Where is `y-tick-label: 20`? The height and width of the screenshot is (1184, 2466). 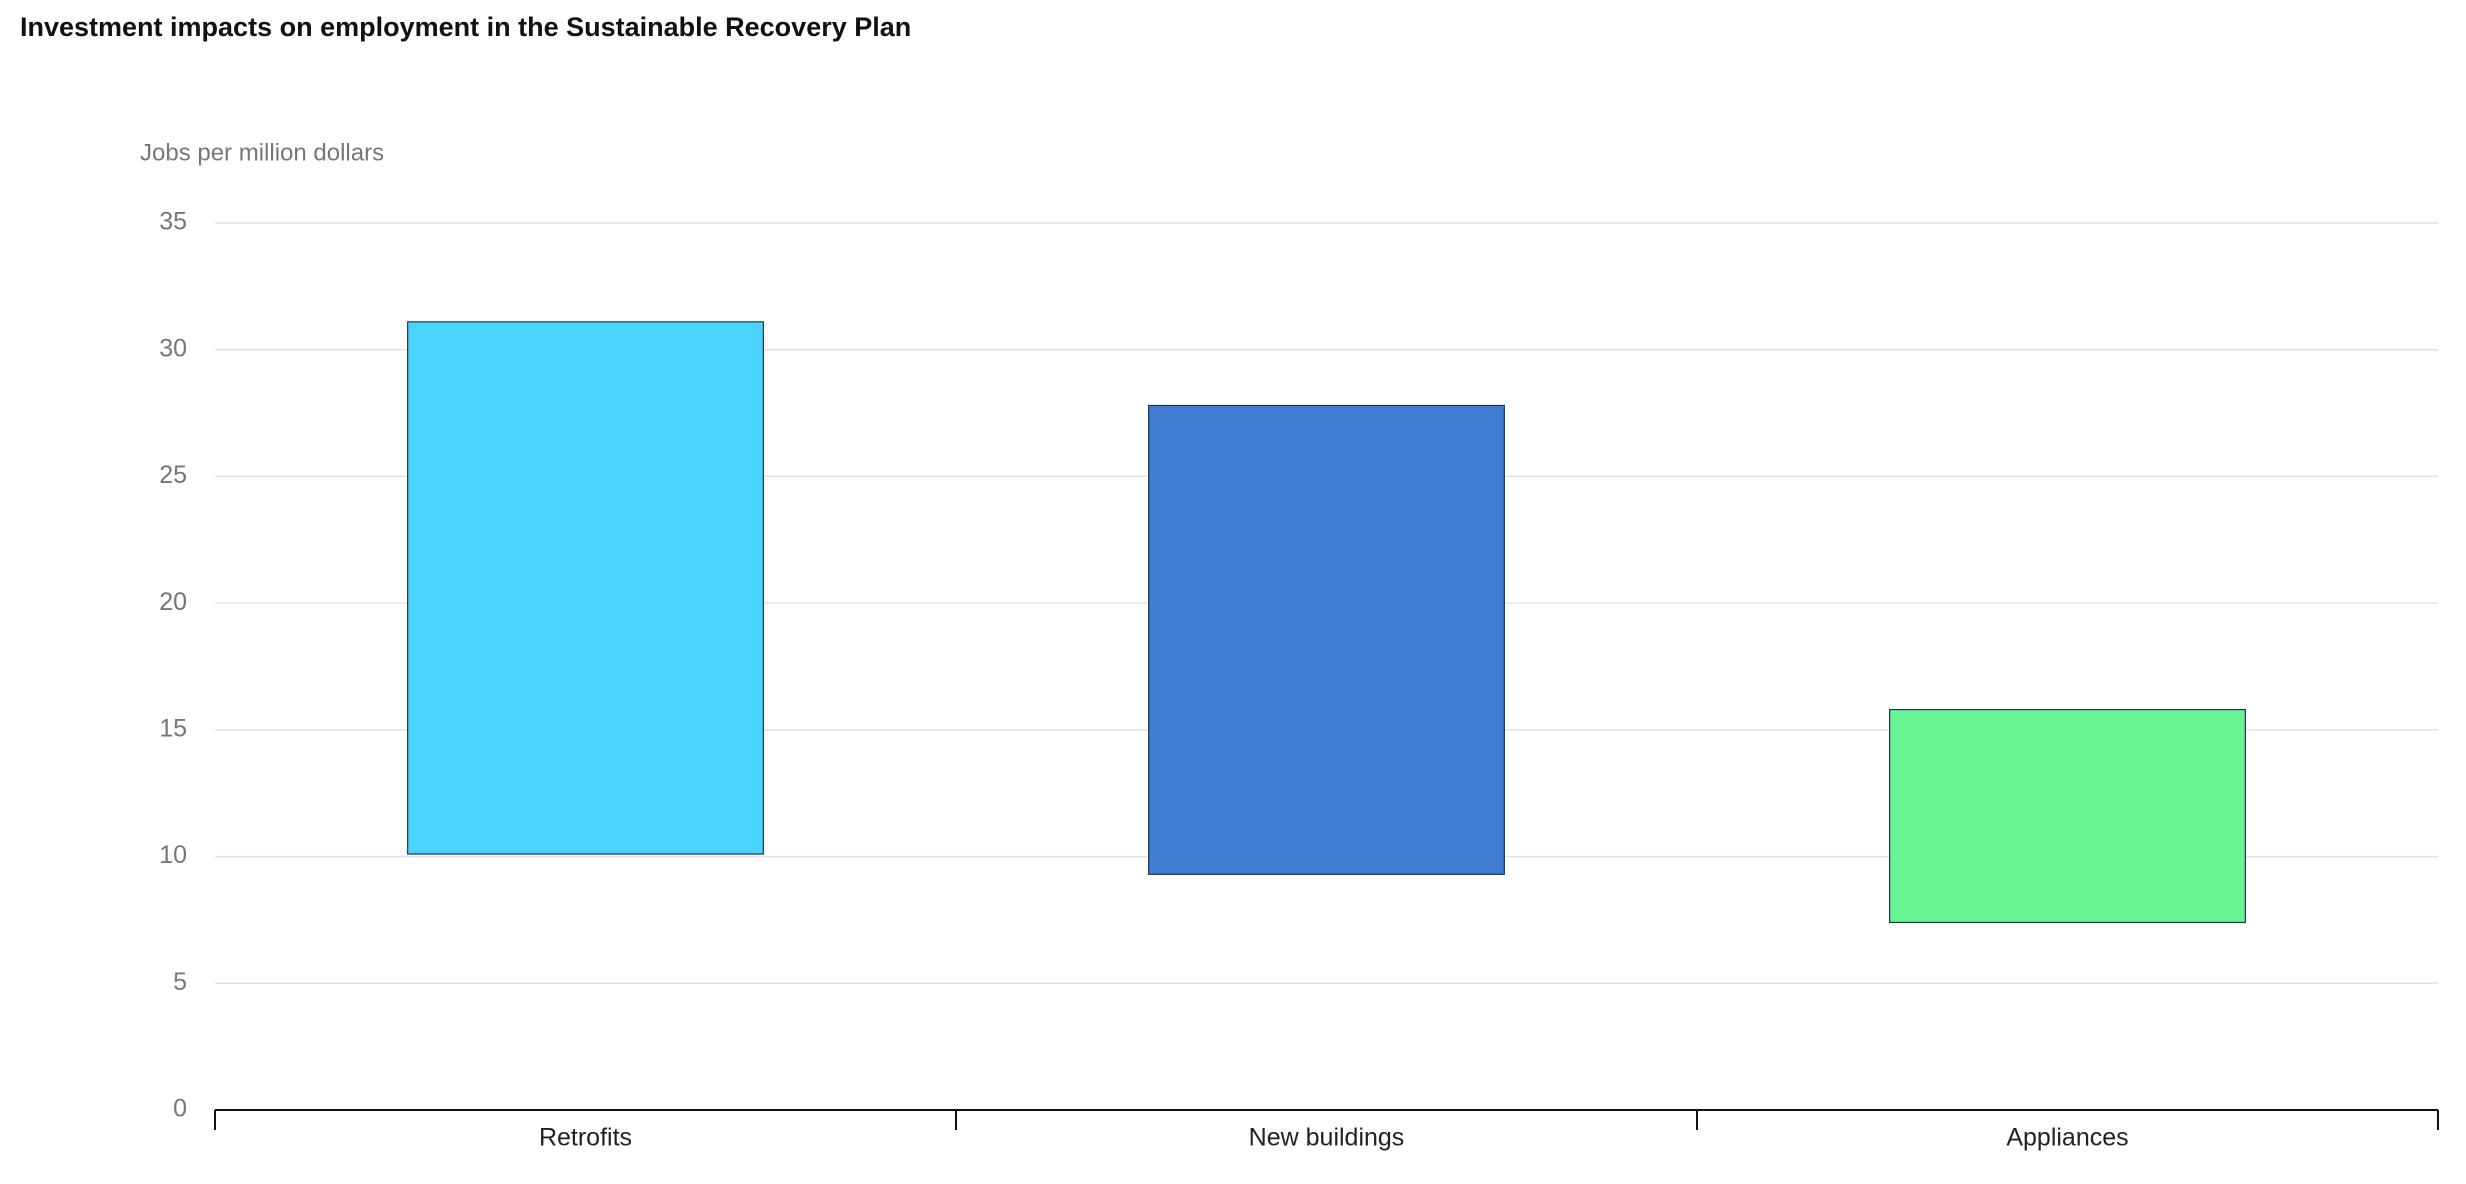 y-tick-label: 20 is located at coordinates (173, 602).